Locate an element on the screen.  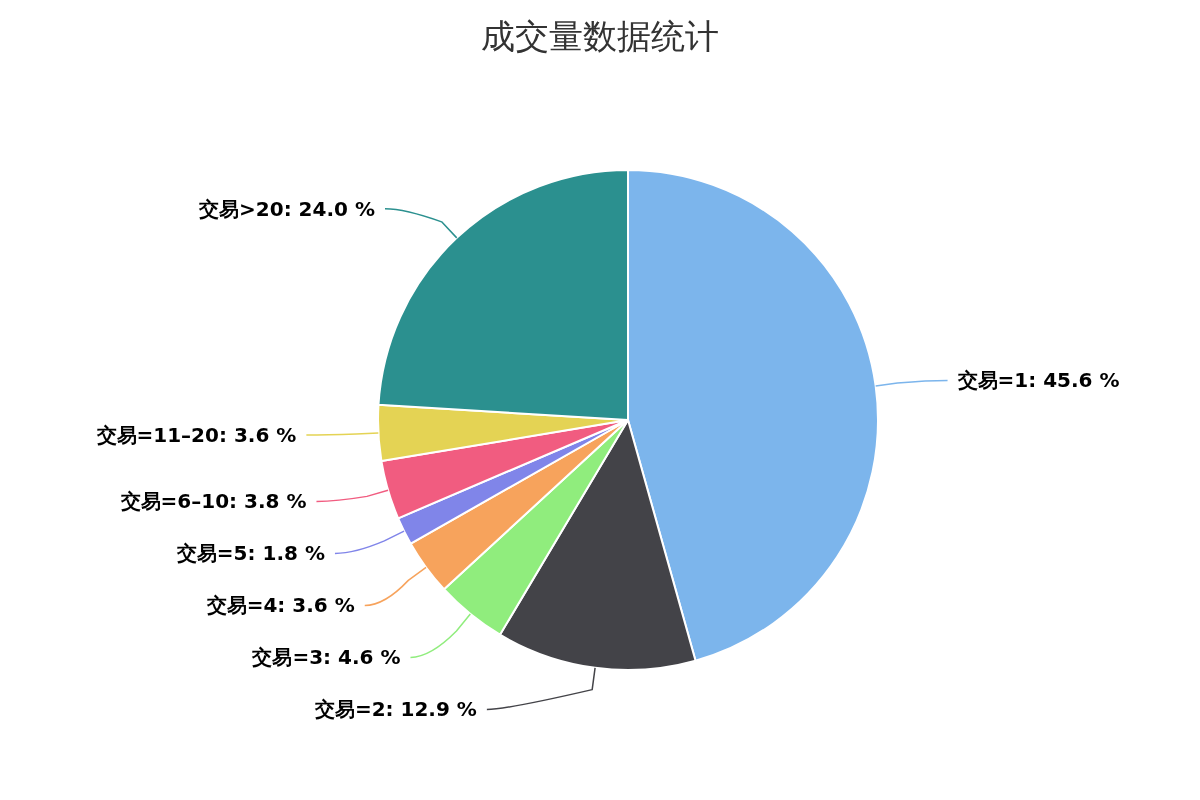
chart-title: 成交量数据统计 is located at coordinates (600, 36).